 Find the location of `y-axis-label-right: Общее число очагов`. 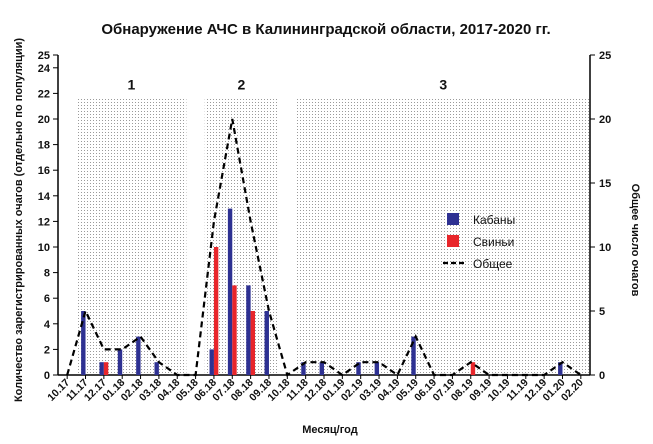

y-axis-label-right: Общее число очагов is located at coordinates (635, 240).